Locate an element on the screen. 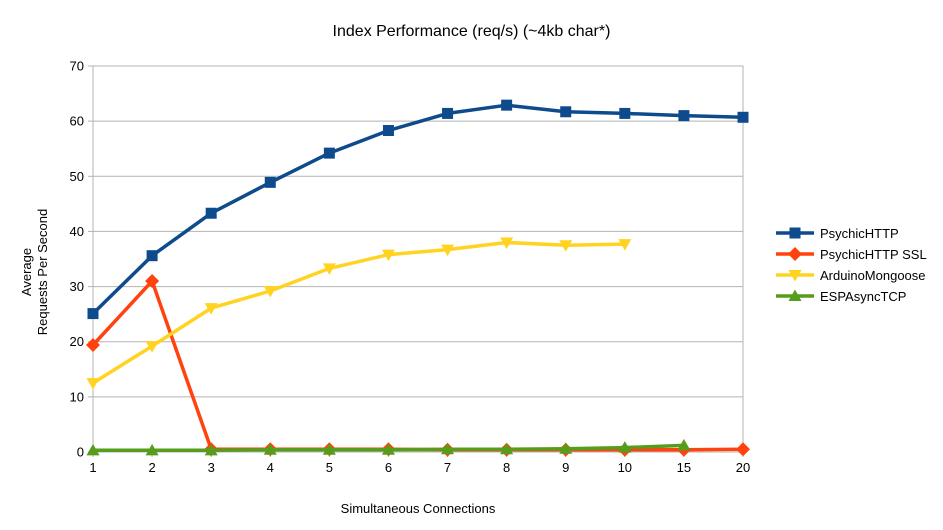  x-tick-label: 15 is located at coordinates (684, 467).